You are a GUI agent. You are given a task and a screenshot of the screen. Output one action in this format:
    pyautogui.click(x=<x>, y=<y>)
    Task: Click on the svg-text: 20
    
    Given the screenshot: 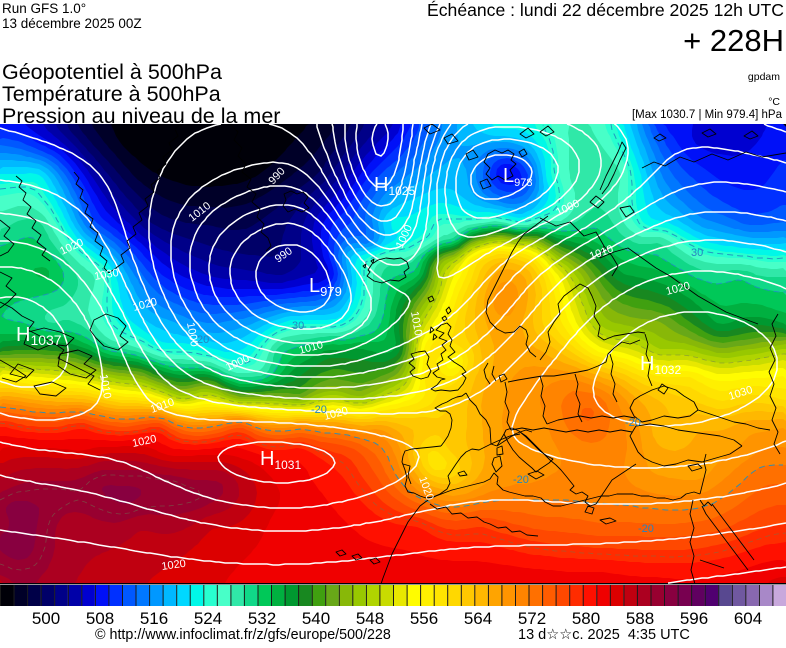 What is the action you would take?
    pyautogui.click(x=203, y=340)
    